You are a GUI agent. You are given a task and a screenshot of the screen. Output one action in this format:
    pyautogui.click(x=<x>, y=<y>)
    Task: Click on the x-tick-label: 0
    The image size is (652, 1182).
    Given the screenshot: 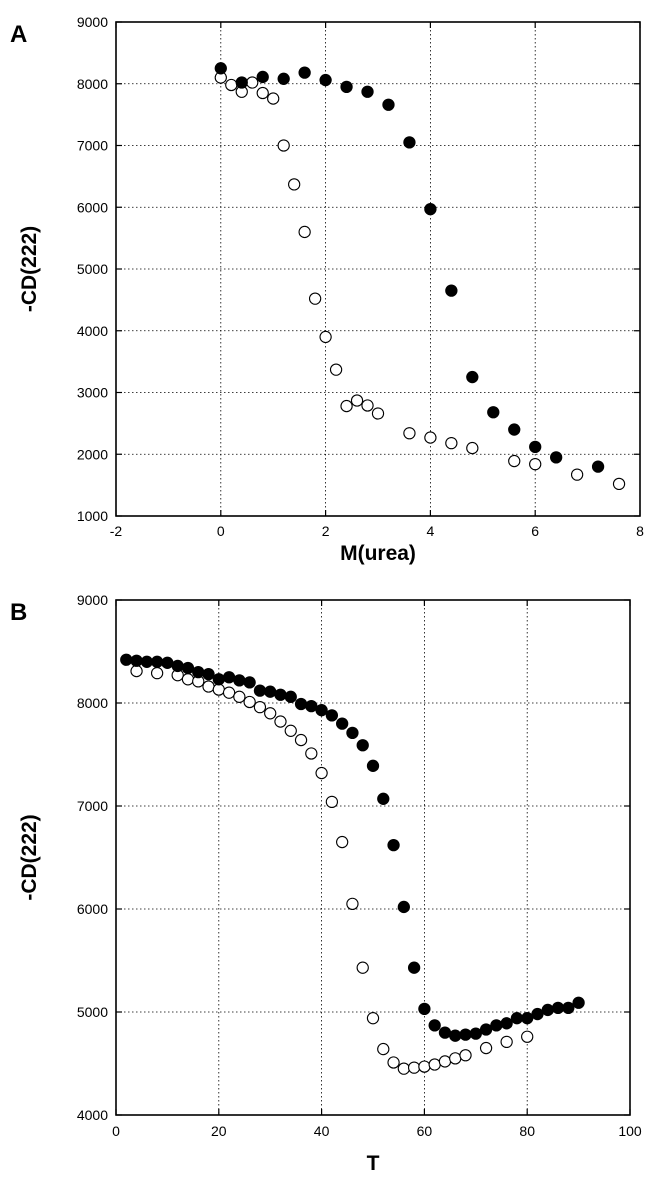 What is the action you would take?
    pyautogui.click(x=116, y=1131)
    